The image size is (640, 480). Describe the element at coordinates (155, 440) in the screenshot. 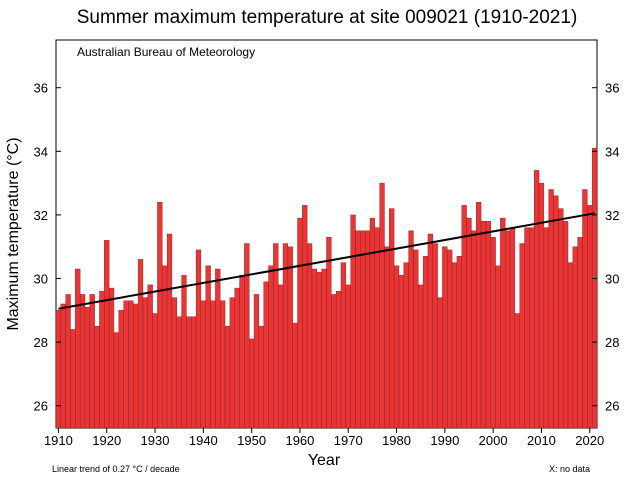

I see `x-tick-label-1930: 1930` at that location.